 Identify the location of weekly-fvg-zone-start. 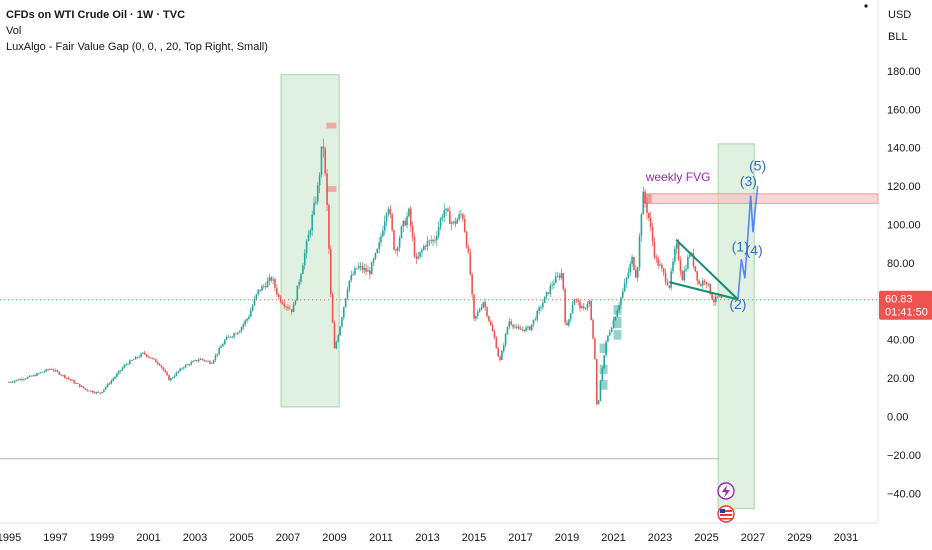
(647, 198).